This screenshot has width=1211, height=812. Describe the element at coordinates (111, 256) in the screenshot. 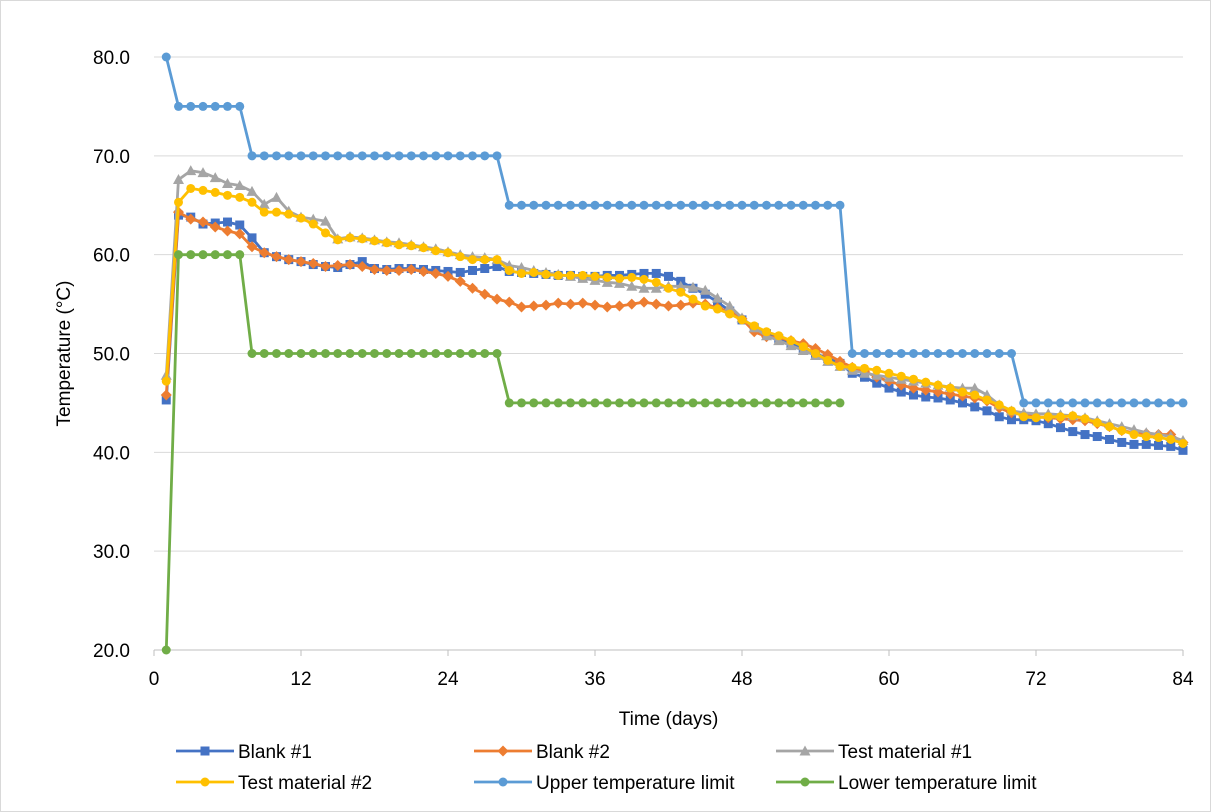

I see `y-tick-label: 60.0` at that location.